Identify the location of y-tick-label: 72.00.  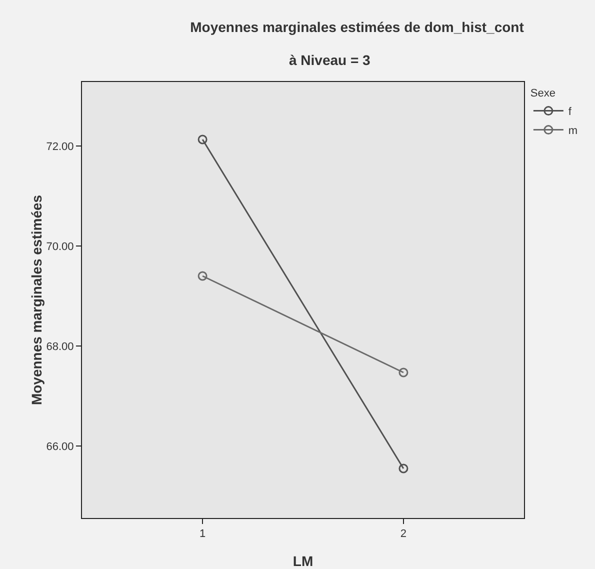
(60, 146).